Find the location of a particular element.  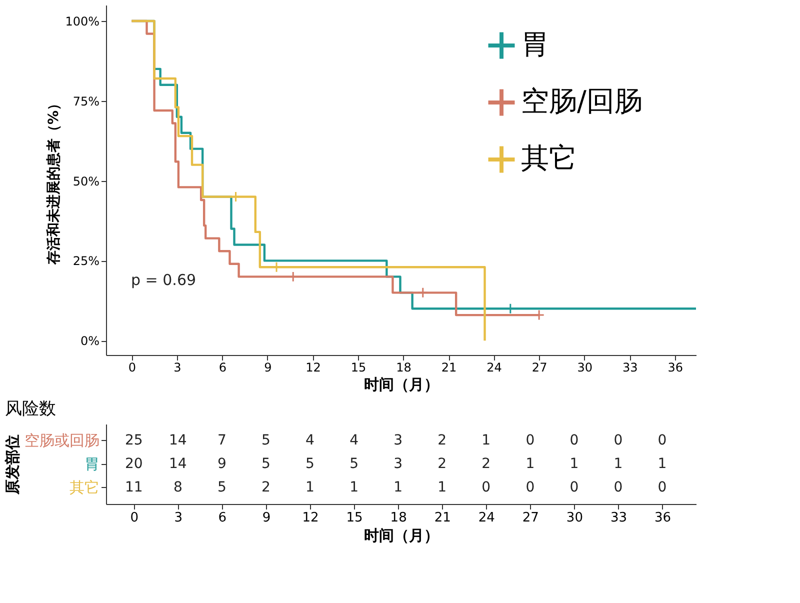

data-label: 25 is located at coordinates (133, 440).